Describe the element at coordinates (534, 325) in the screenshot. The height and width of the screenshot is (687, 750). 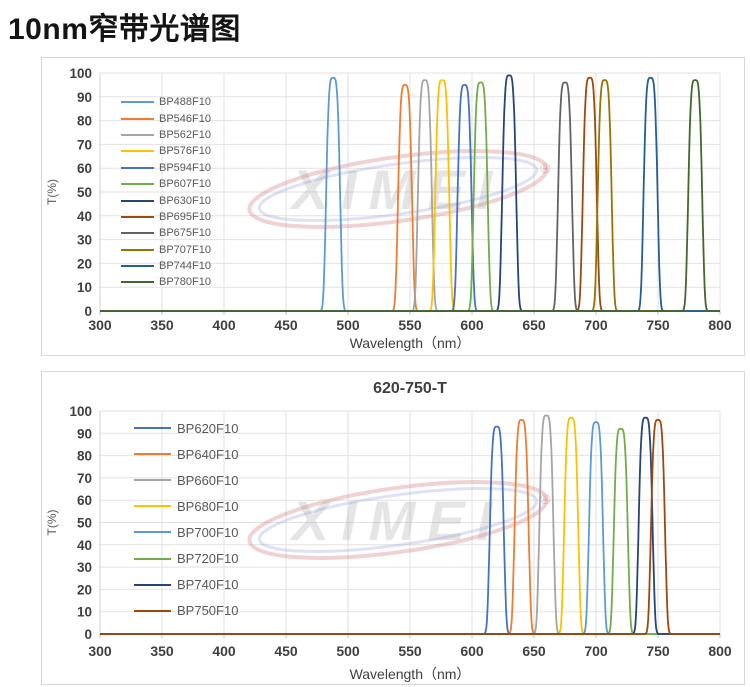
I see `x-tick-label: 650` at that location.